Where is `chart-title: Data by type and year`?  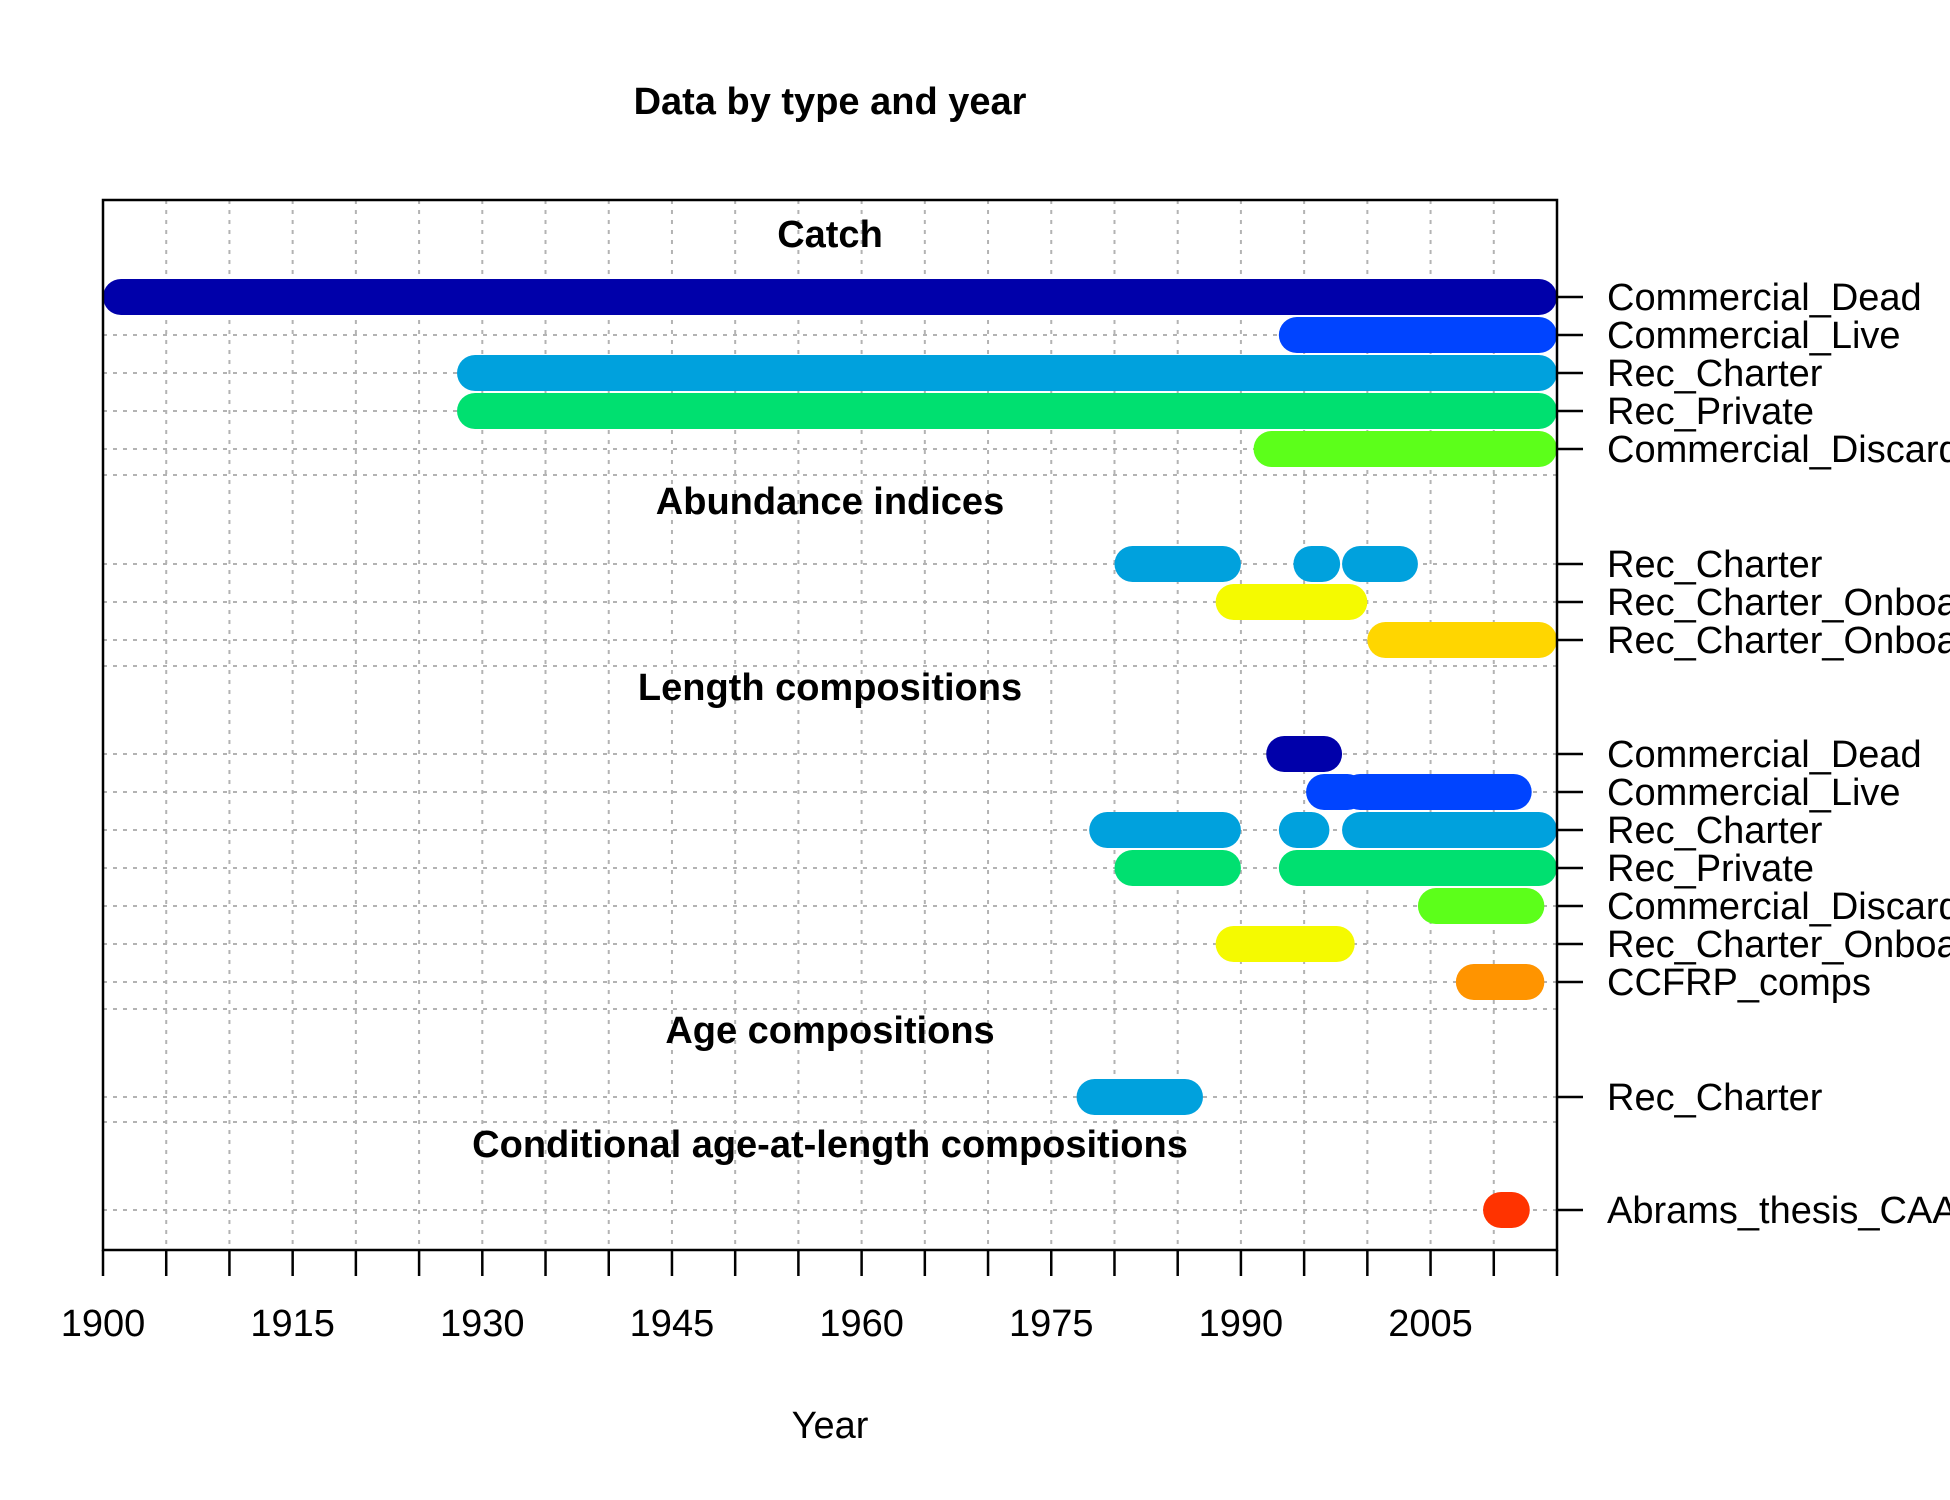
chart-title: Data by type and year is located at coordinates (830, 102).